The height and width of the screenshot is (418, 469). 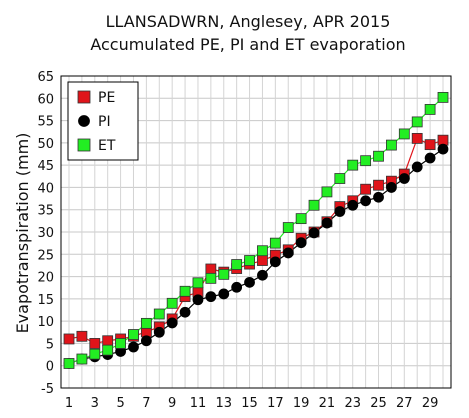 I want to click on x-tick-label: 15, so click(x=249, y=403).